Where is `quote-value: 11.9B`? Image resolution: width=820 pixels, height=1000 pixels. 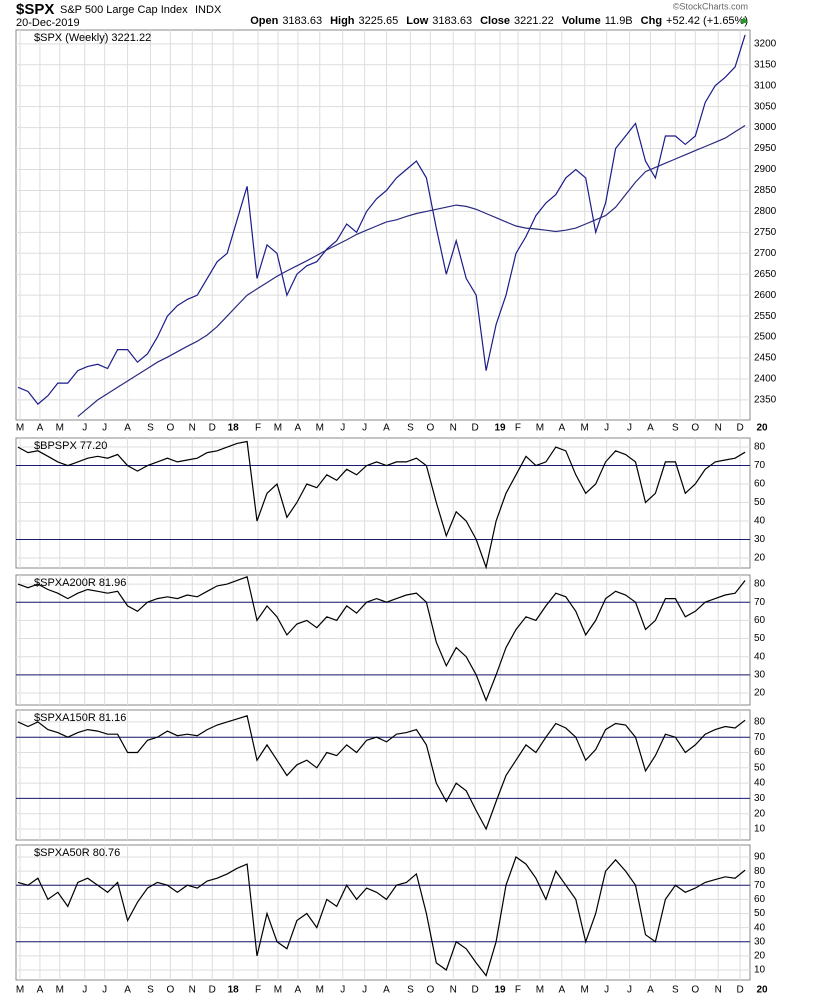 quote-value: 11.9B is located at coordinates (619, 21).